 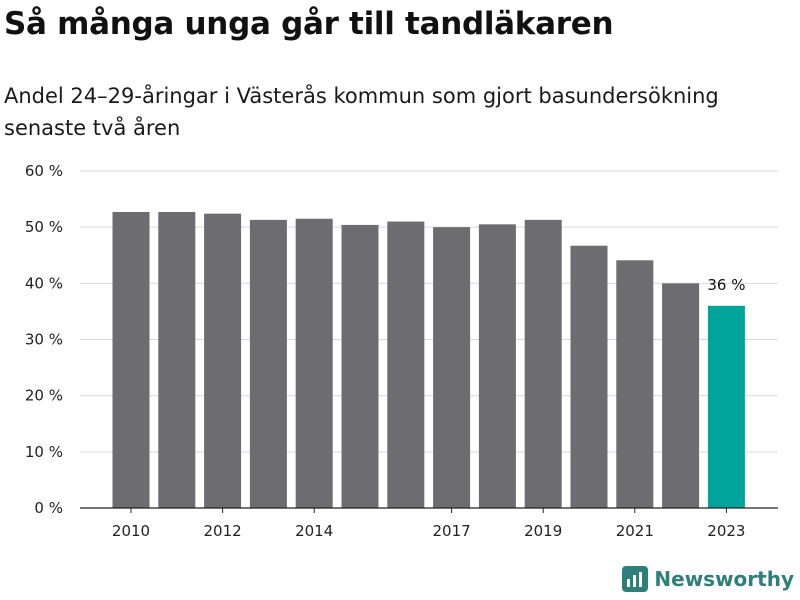 What do you see at coordinates (223, 531) in the screenshot?
I see `x-tick-label: 2012` at bounding box center [223, 531].